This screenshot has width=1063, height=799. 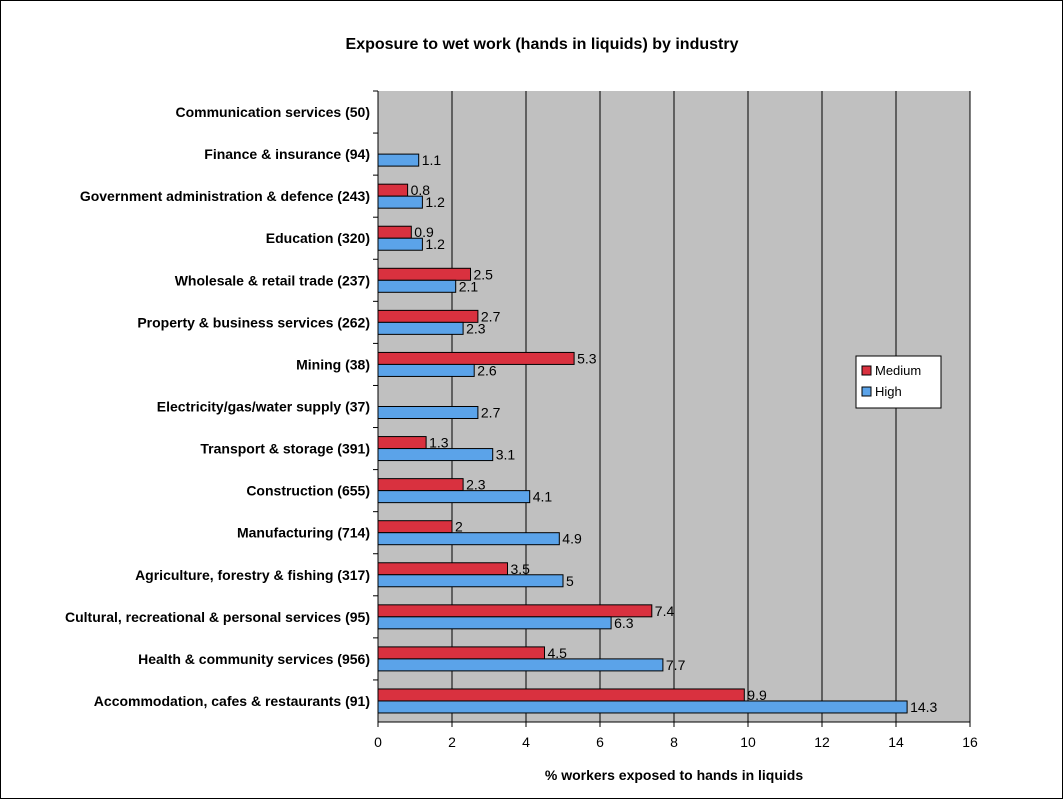 What do you see at coordinates (272, 112) in the screenshot?
I see `category-label: Communication services (50)` at bounding box center [272, 112].